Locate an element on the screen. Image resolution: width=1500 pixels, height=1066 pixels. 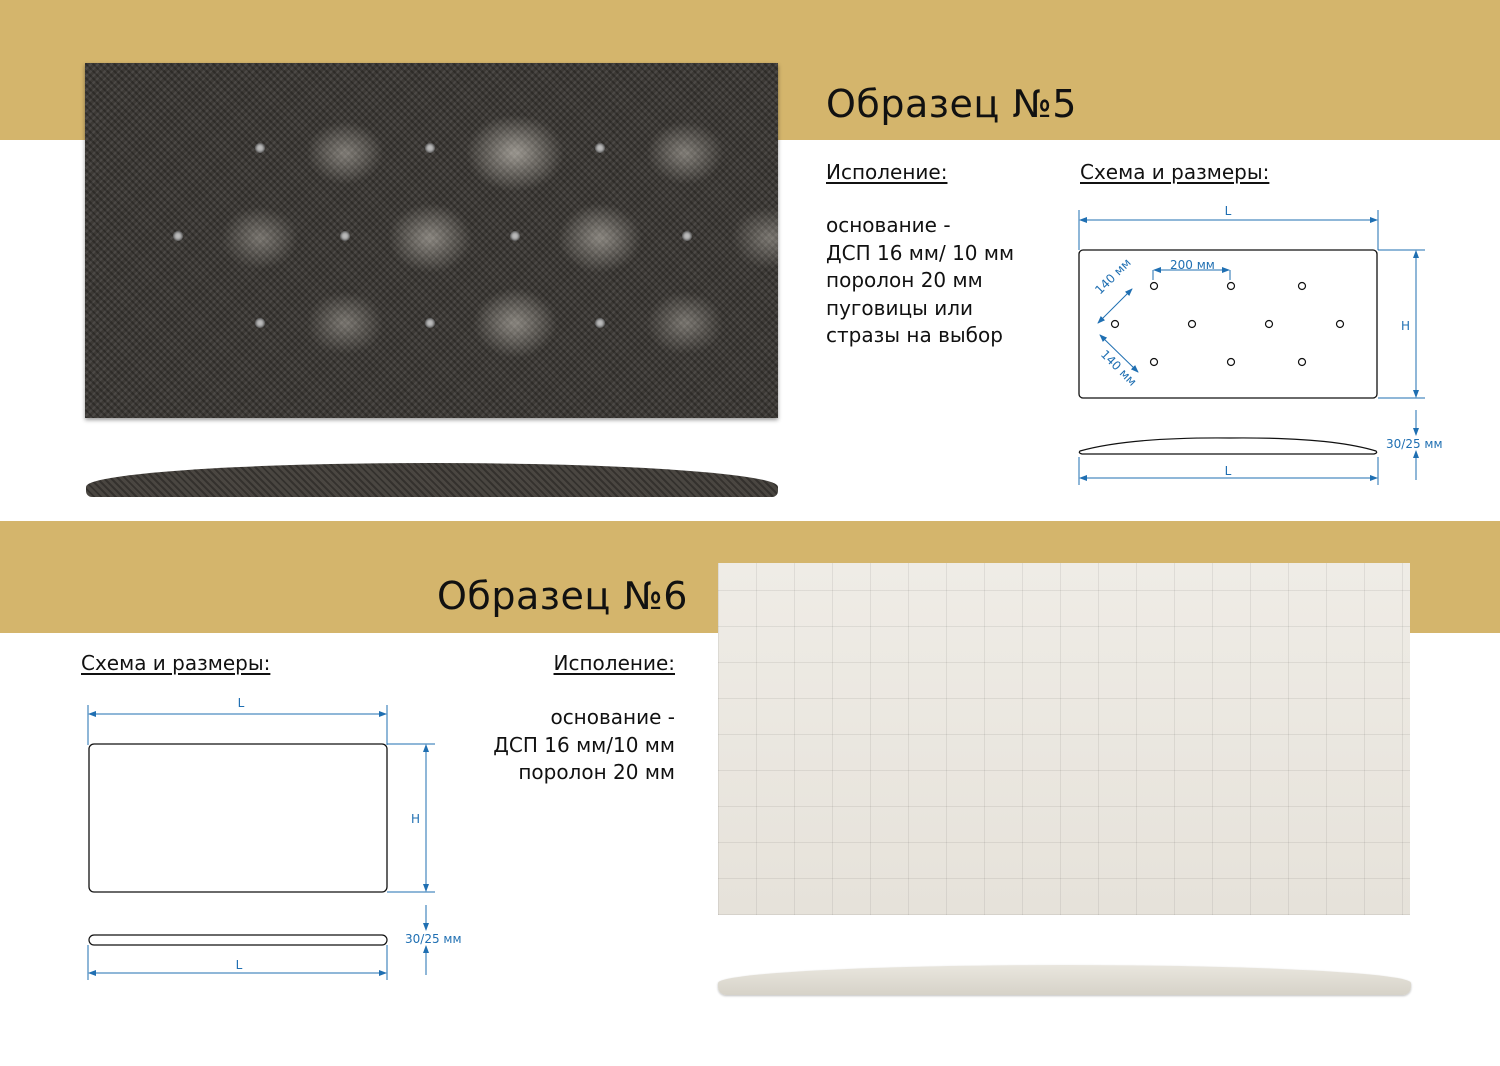
spec-line: ДСП 16 мм/ 10 мм is located at coordinates (920, 252).